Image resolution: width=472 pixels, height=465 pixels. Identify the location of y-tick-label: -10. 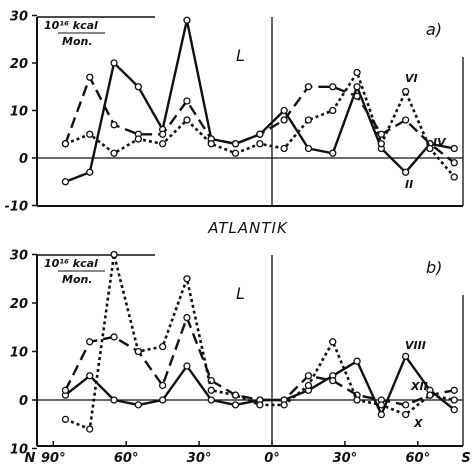
(17, 207).